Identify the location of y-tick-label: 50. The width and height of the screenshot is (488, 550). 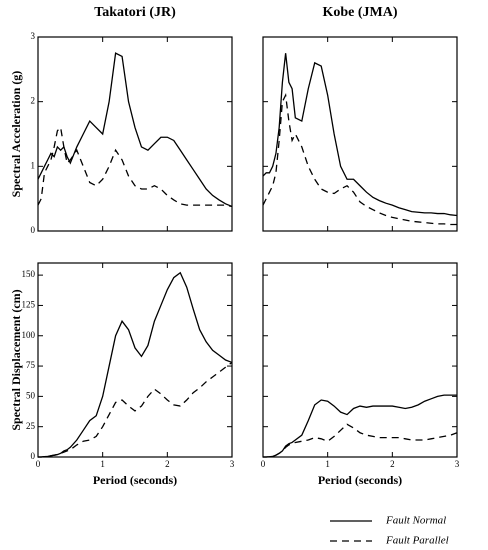
(31, 395).